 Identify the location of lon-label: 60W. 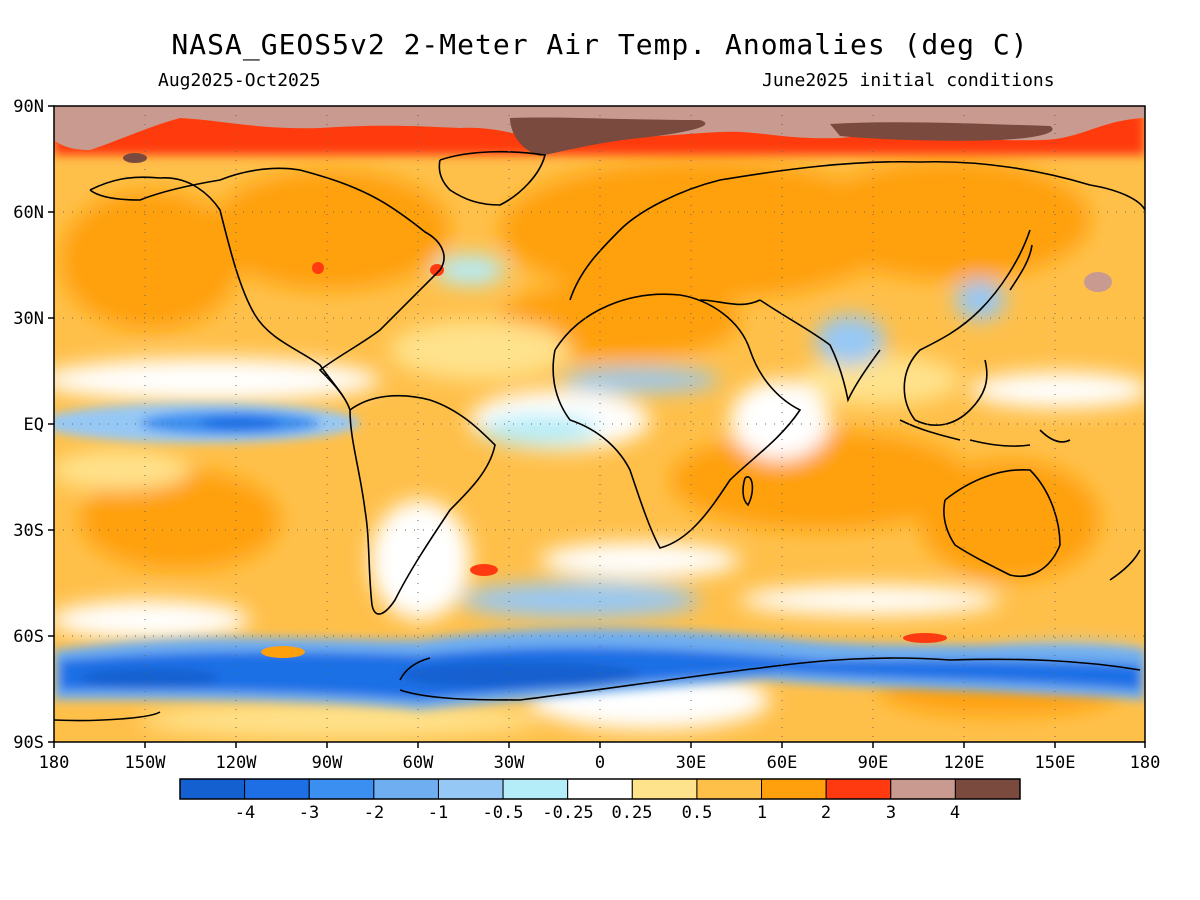
(418, 763).